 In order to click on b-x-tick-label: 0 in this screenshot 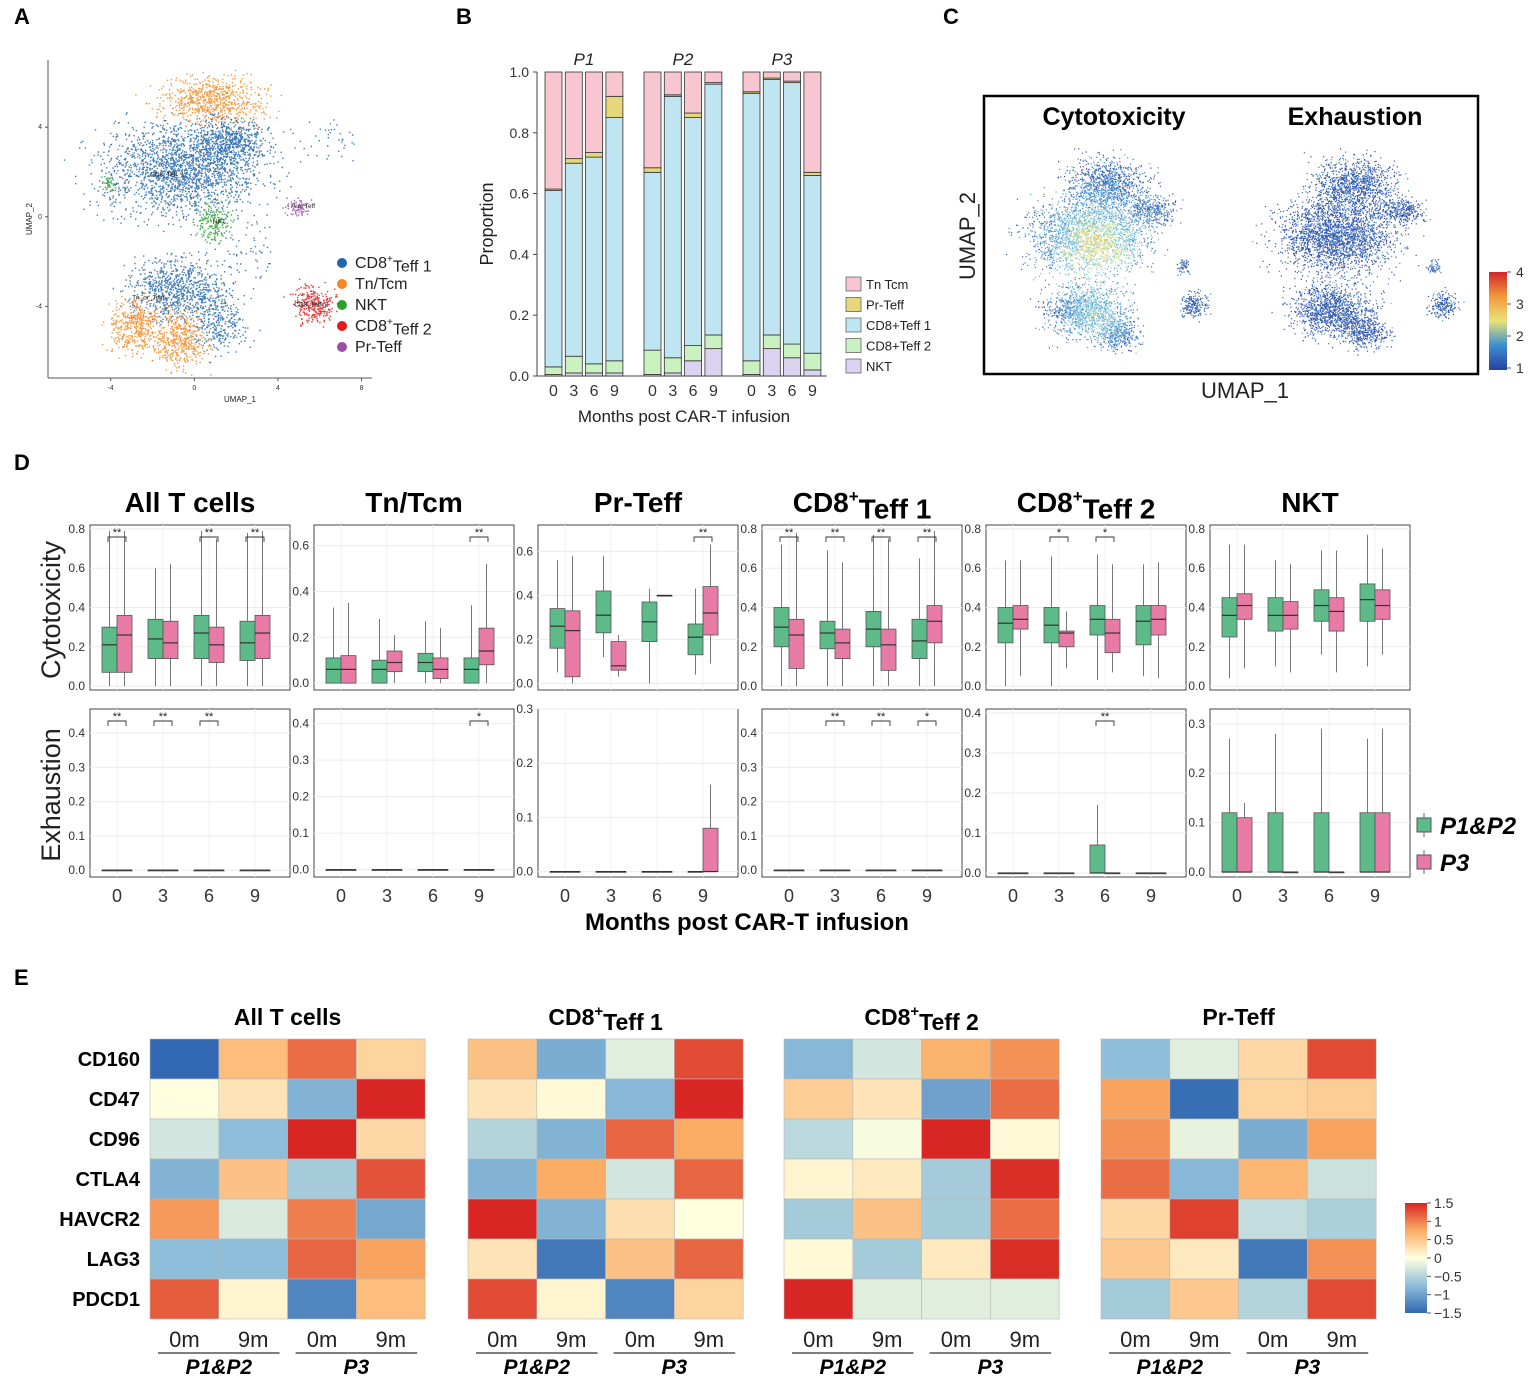, I will do `click(553, 391)`.